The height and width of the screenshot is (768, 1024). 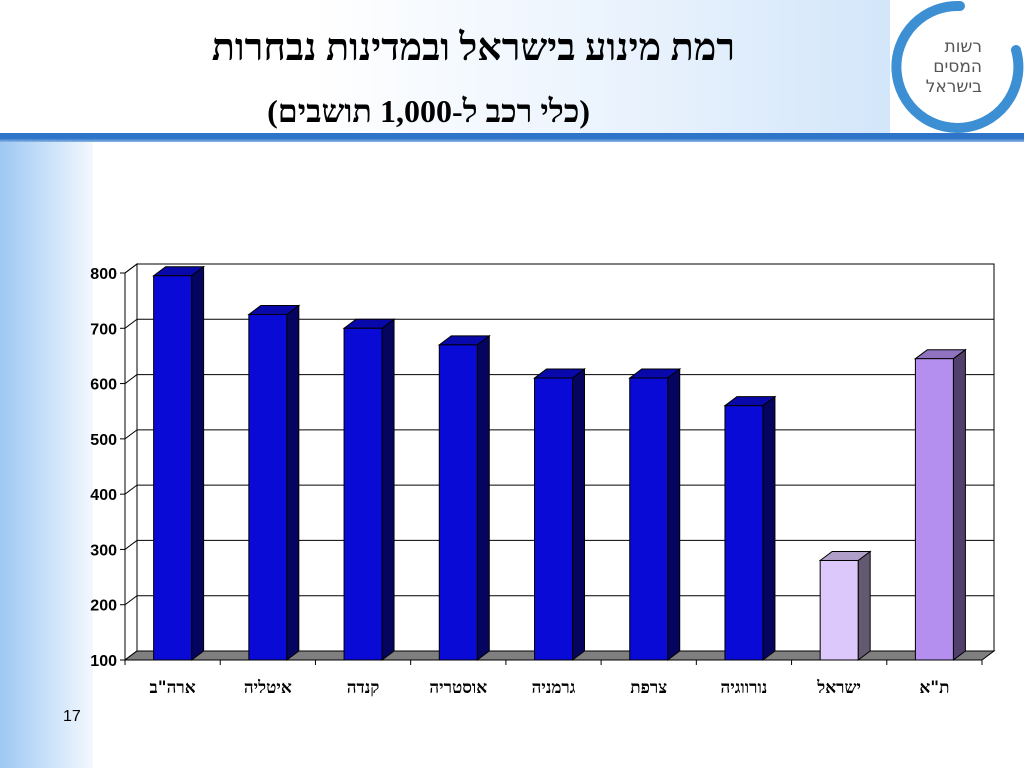 I want to click on y-tick-label: 200, so click(x=103, y=606).